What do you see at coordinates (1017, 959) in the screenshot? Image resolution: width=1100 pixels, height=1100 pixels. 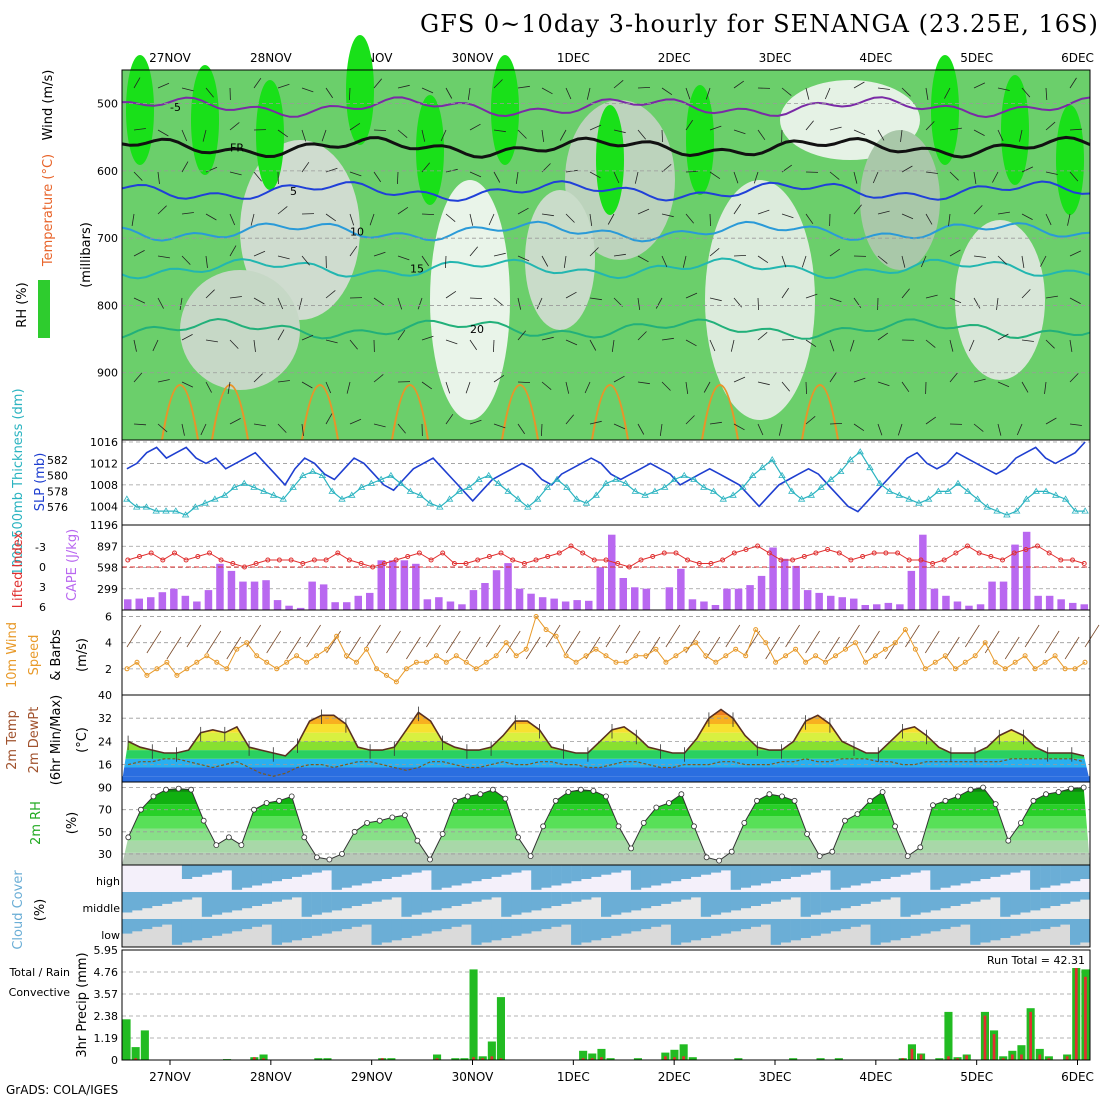 I see `run-total-bg` at bounding box center [1017, 959].